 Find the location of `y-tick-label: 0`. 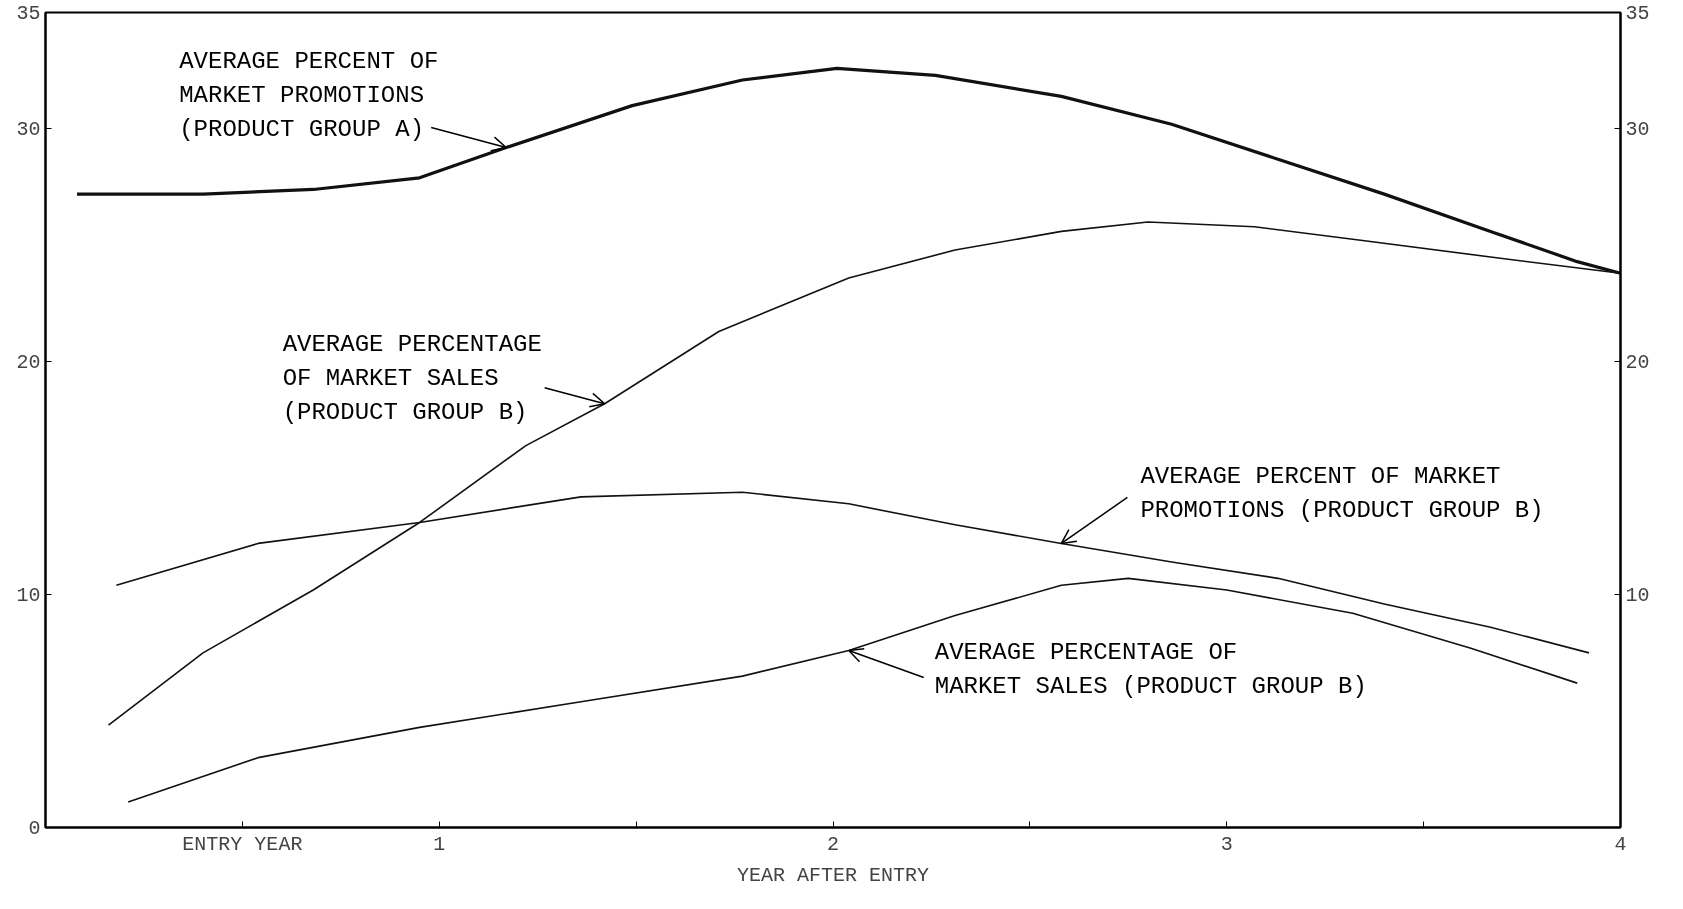

y-tick-label: 0 is located at coordinates (34, 828).